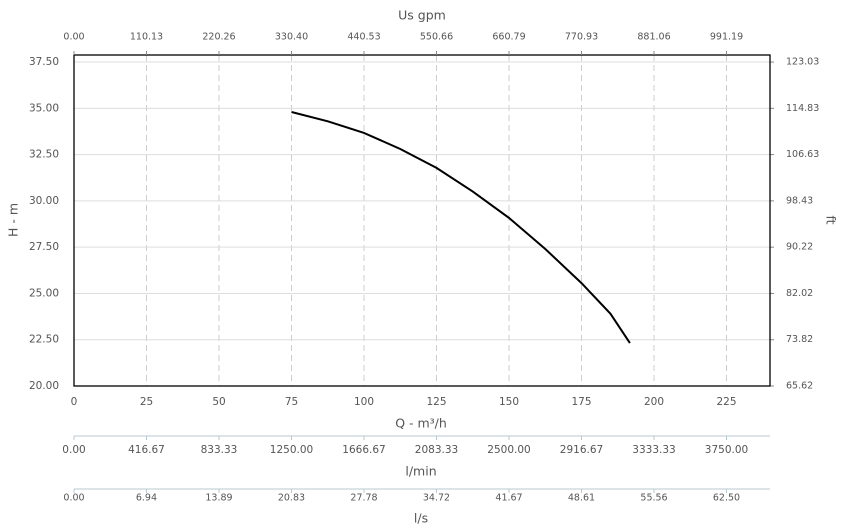  I want to click on x-tick-label: 25, so click(146, 402).